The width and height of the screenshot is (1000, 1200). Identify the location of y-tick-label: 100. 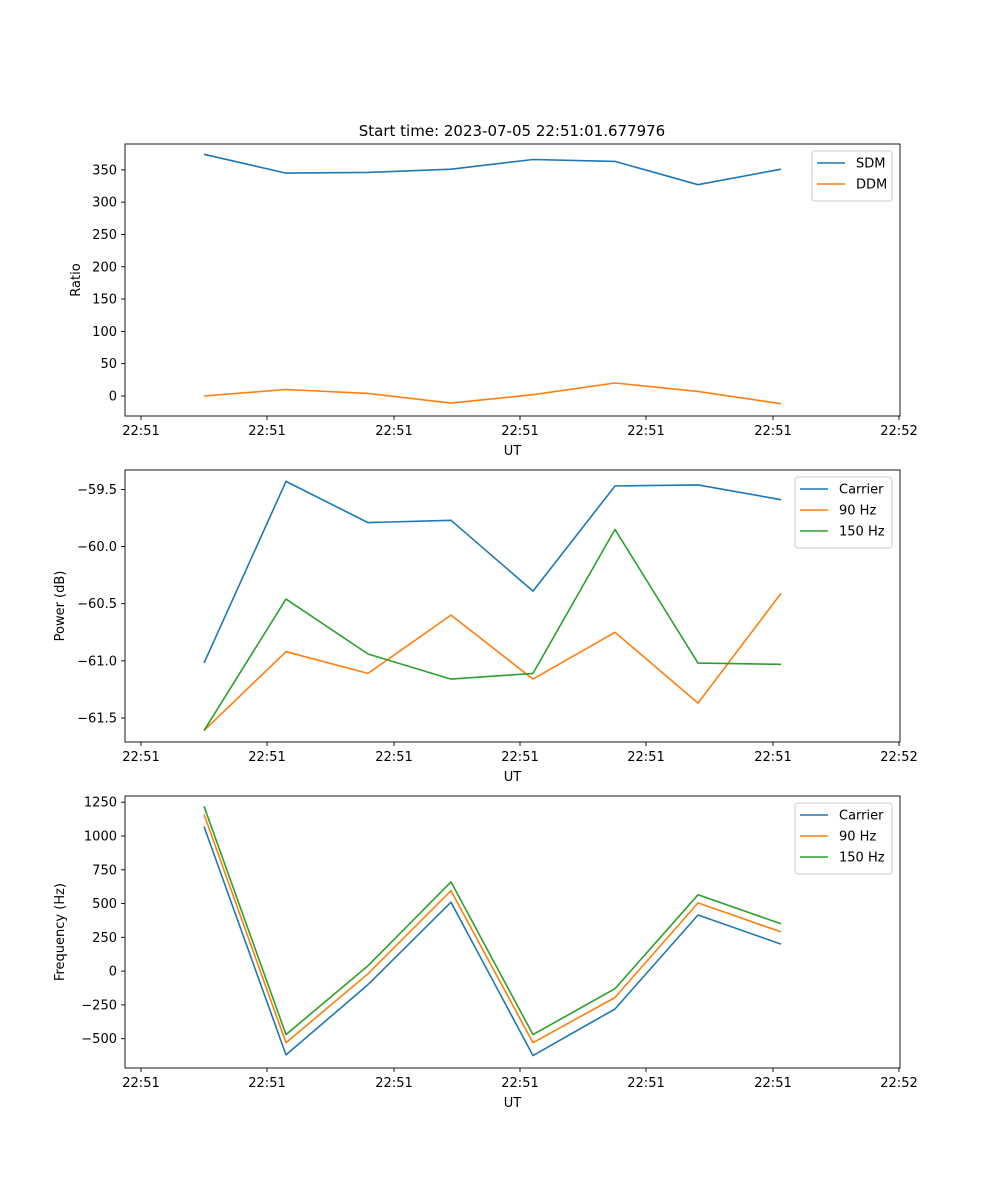
(104, 332).